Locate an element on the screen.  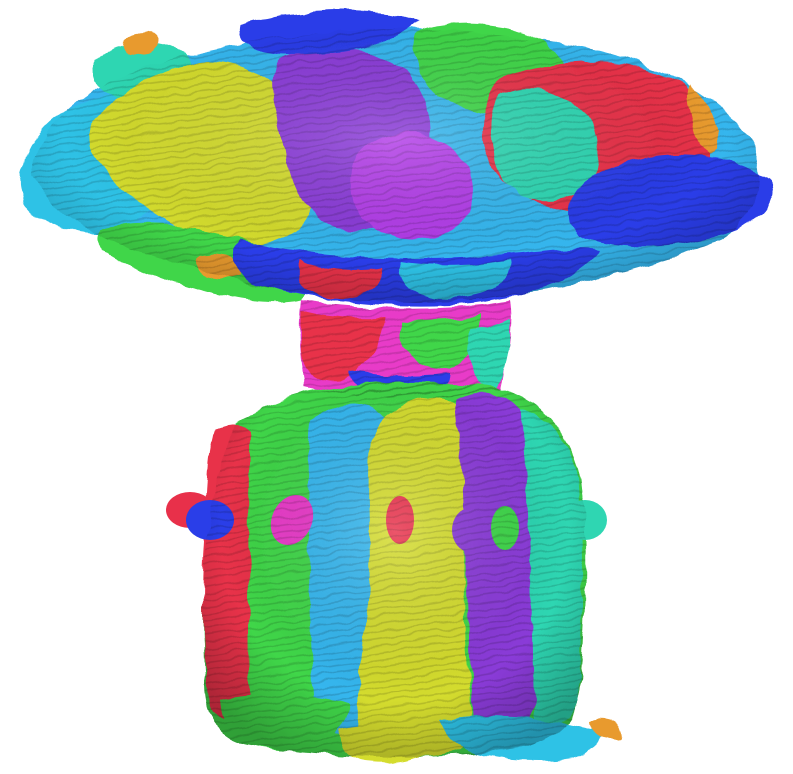
body-orange-bits is located at coordinates (605, 729).